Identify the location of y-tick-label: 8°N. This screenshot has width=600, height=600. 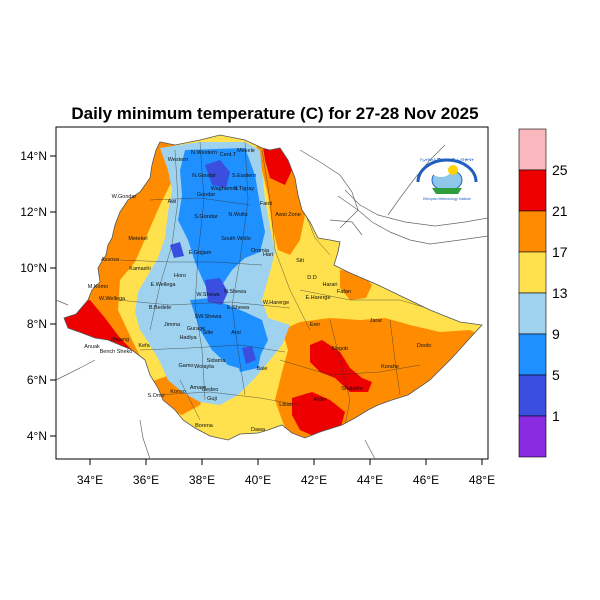
(37, 324).